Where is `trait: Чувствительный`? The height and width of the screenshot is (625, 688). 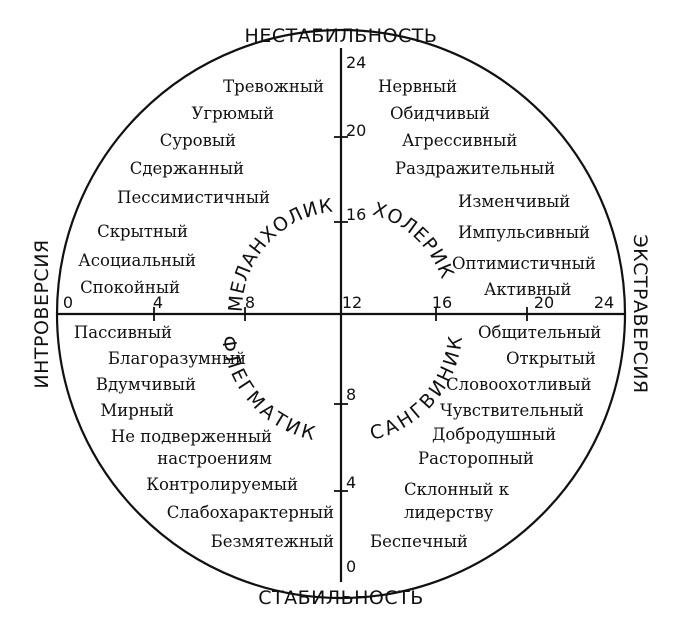
trait: Чувствительный is located at coordinates (512, 410).